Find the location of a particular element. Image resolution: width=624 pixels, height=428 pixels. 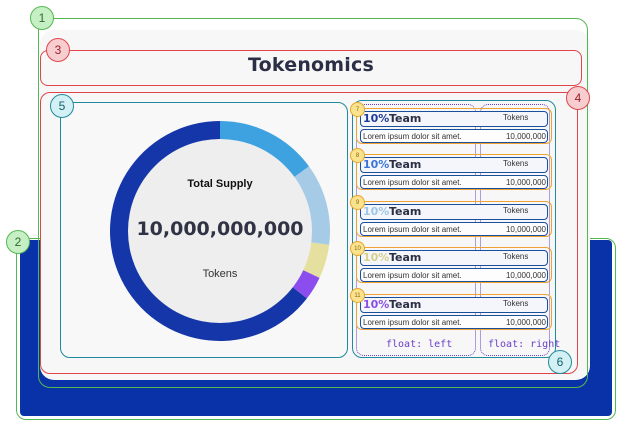

callout-5: 5 is located at coordinates (62, 106).